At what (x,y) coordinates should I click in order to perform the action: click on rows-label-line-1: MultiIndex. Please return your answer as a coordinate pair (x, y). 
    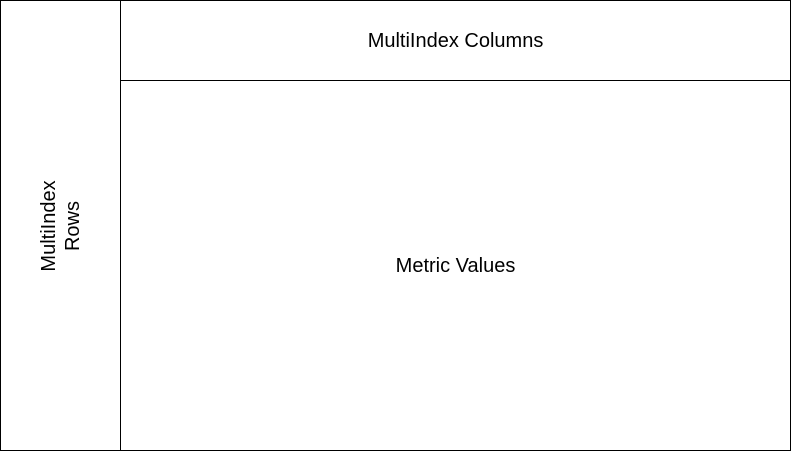
    Looking at the image, I should click on (48, 225).